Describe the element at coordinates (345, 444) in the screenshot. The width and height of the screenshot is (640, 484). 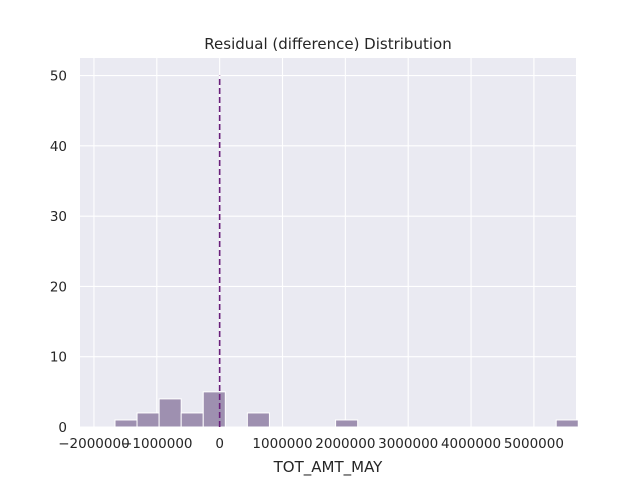
I see `x-tick-label: 2000000` at that location.